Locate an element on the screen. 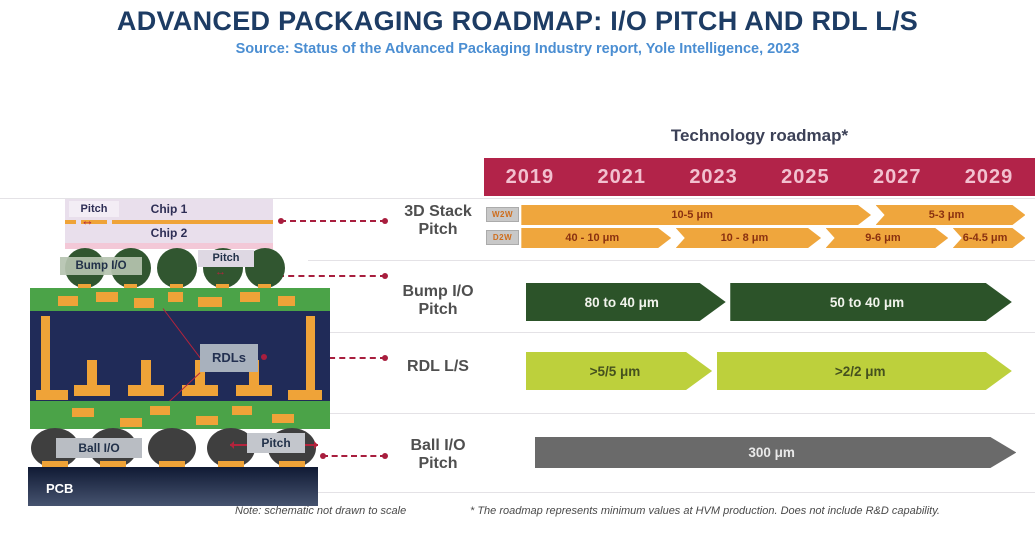 The width and height of the screenshot is (1035, 554). roadmap-segment-ball-1: 300 μm is located at coordinates (775, 452).